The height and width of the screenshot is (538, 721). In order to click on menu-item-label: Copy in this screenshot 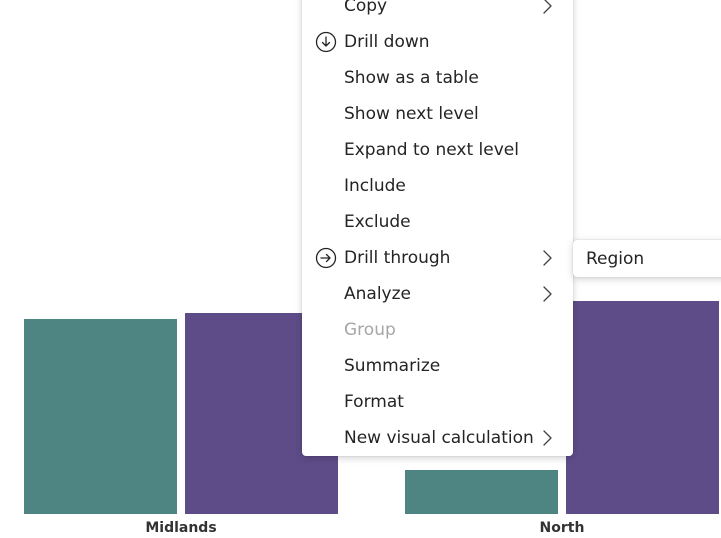, I will do `click(366, 8)`.